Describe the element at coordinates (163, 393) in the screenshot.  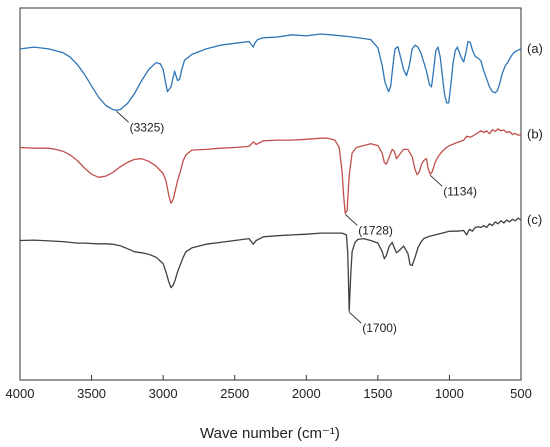
I see `x-tick-label: 3000` at that location.